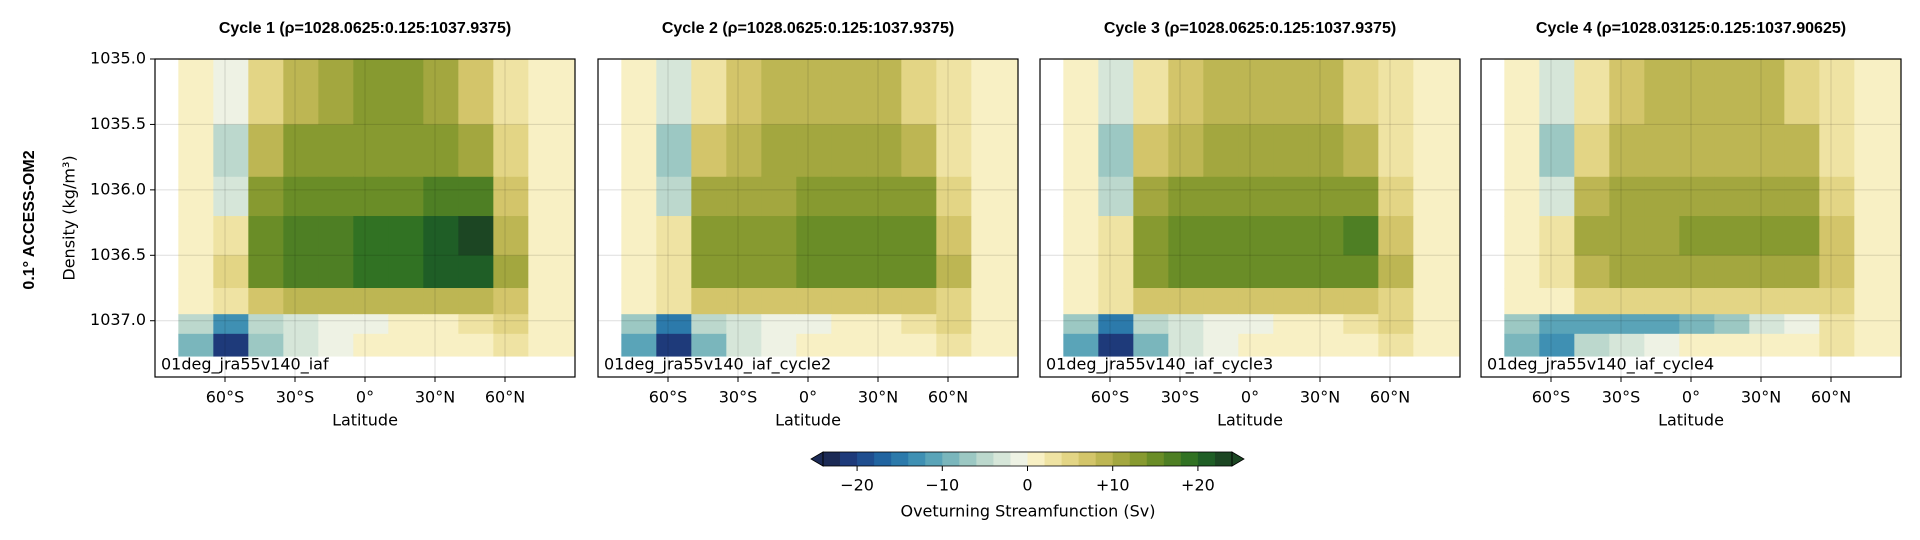 This screenshot has height=540, width=1920. I want to click on y-tick-label: 1035.0, so click(118, 58).